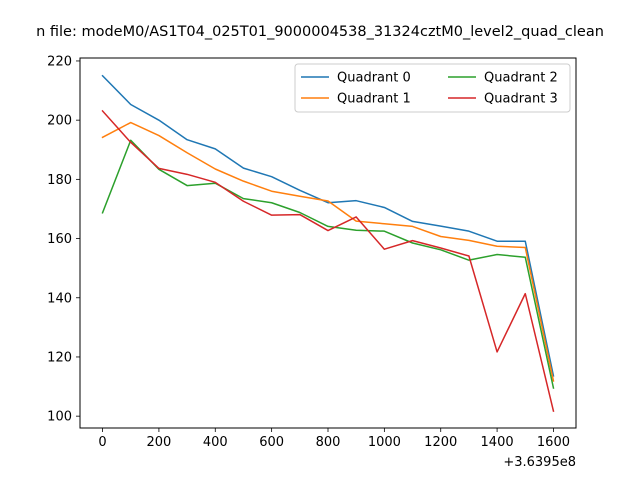 The image size is (640, 480). I want to click on x-tick-label: 1000, so click(384, 442).